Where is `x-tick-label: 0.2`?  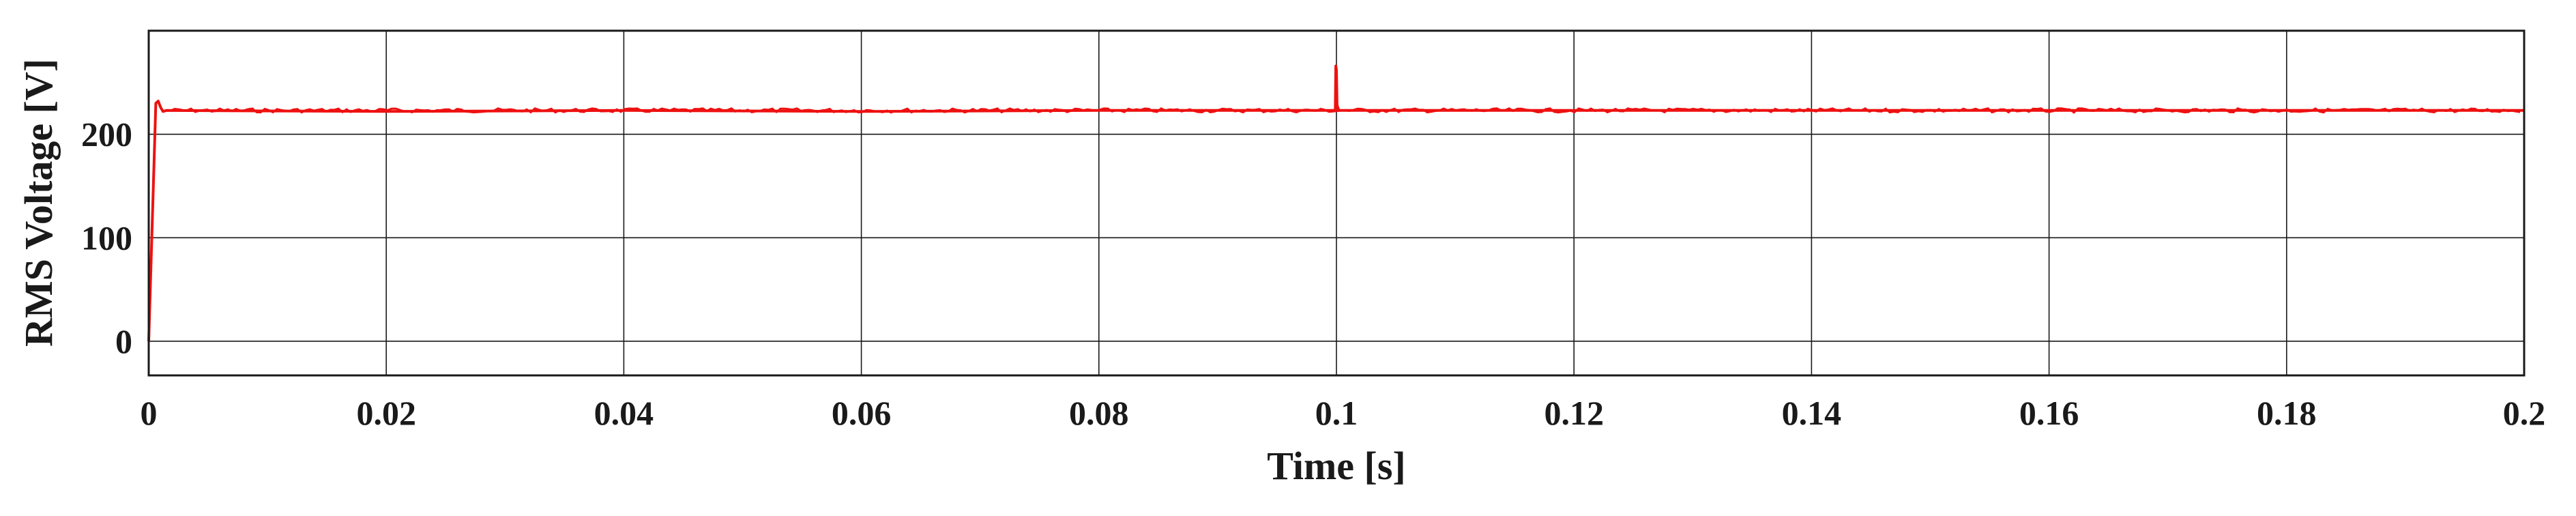 x-tick-label: 0.2 is located at coordinates (2524, 413).